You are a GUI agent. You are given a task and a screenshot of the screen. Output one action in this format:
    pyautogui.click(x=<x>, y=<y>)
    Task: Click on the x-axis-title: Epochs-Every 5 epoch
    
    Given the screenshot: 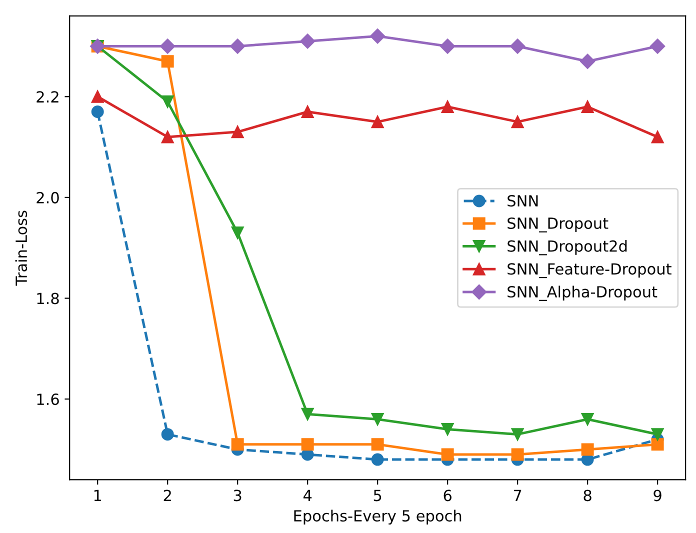 What is the action you would take?
    pyautogui.click(x=378, y=517)
    